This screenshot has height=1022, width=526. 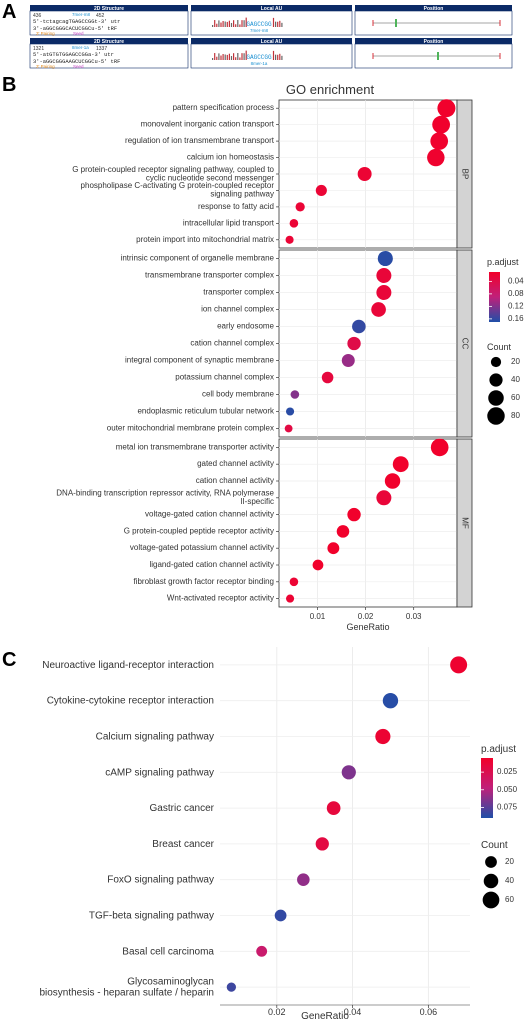 What do you see at coordinates (516, 280) in the screenshot?
I see `color-legend-label: 0.04` at bounding box center [516, 280].